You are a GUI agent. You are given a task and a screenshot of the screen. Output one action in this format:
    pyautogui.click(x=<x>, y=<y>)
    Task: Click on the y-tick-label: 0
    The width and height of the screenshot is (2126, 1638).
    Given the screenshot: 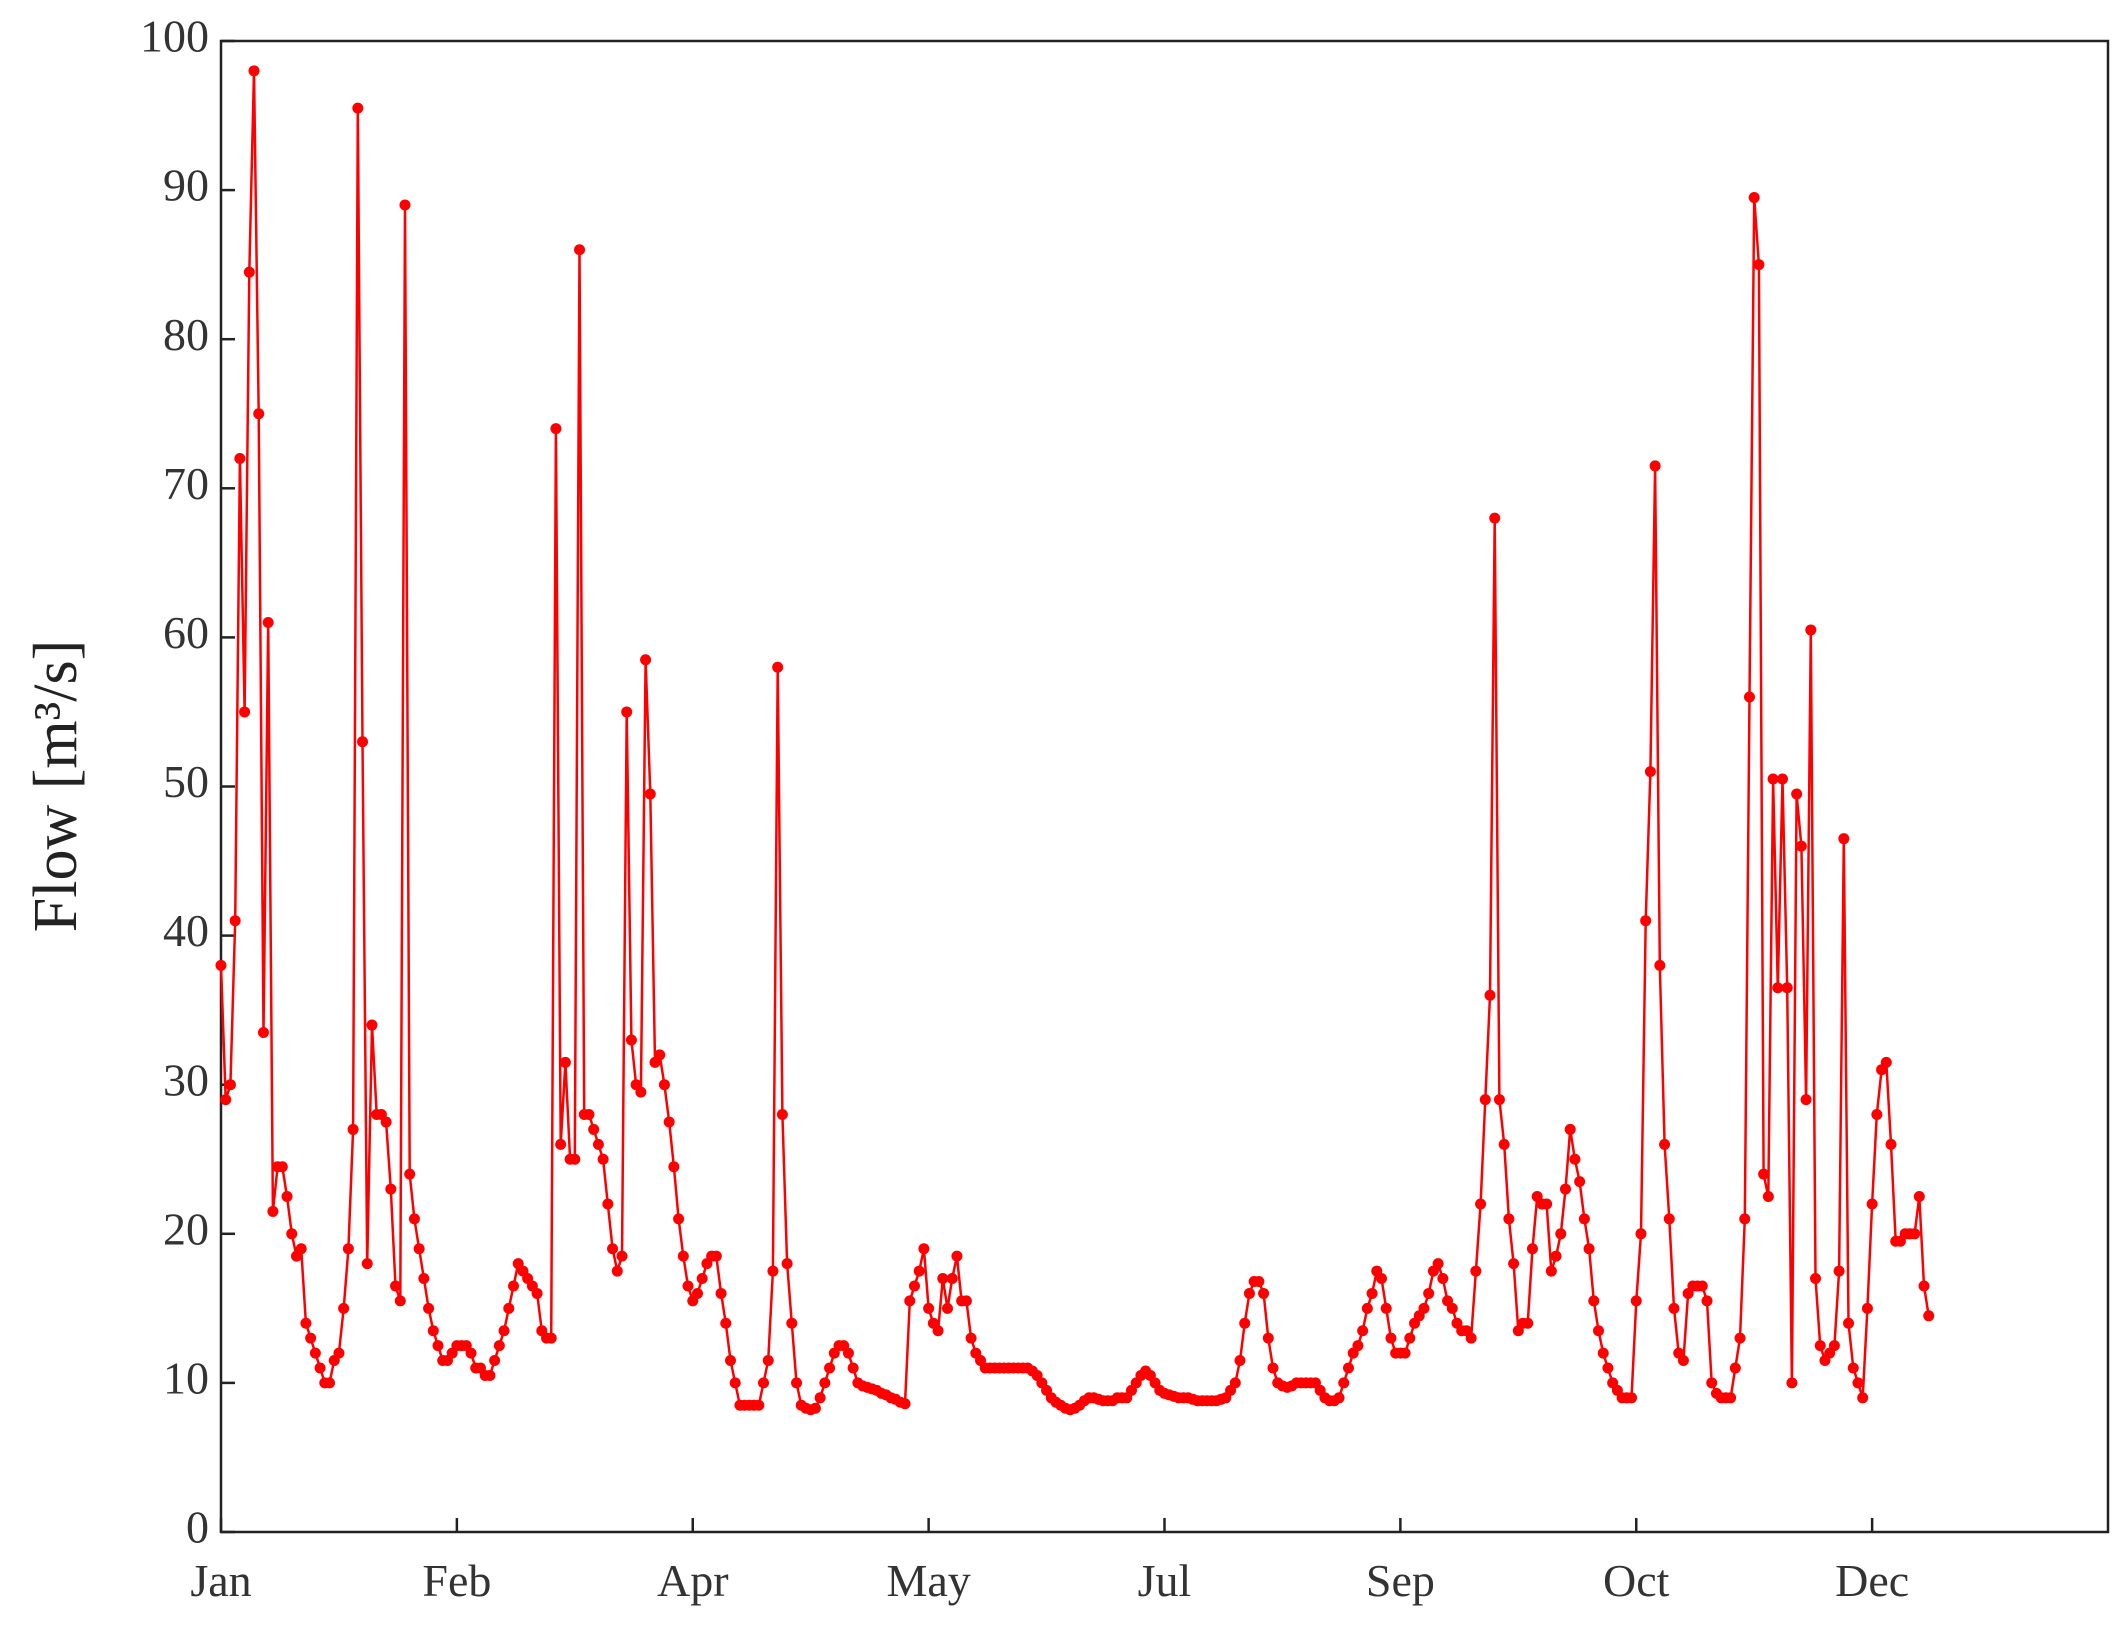 What is the action you would take?
    pyautogui.click(x=197, y=1527)
    